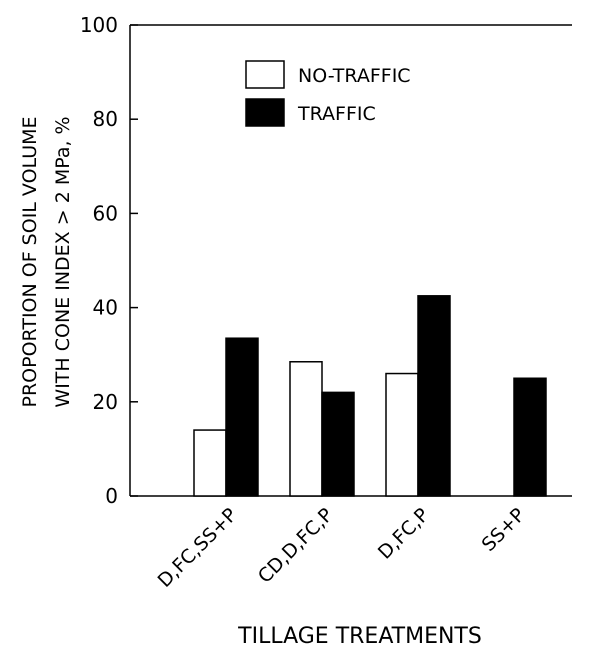  I want to click on y-tick-label: 20, so click(105, 402).